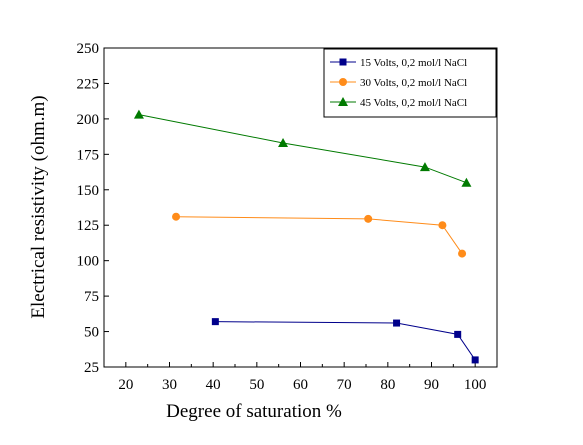 This screenshot has width=583, height=445. Describe the element at coordinates (88, 49) in the screenshot. I see `y-tick-label: 250` at that location.